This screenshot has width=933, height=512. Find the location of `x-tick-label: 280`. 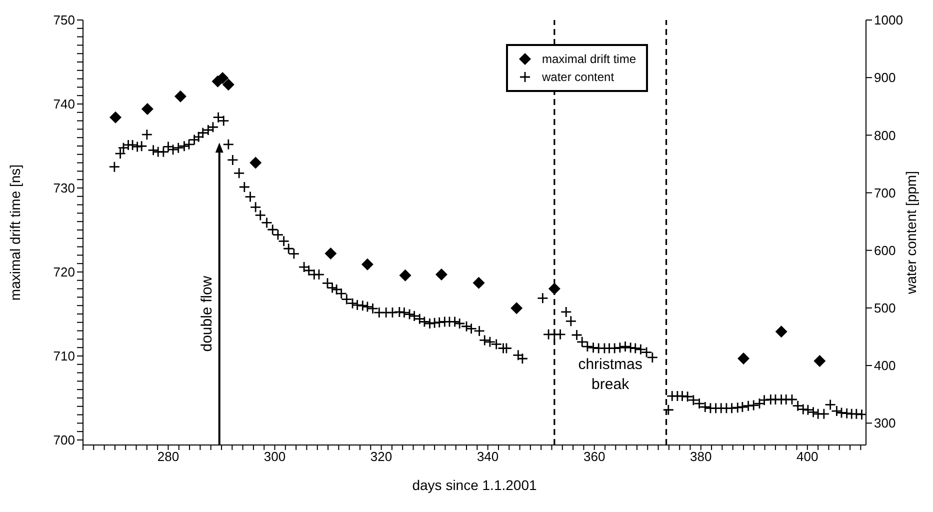

x-tick-label: 280 is located at coordinates (168, 456).